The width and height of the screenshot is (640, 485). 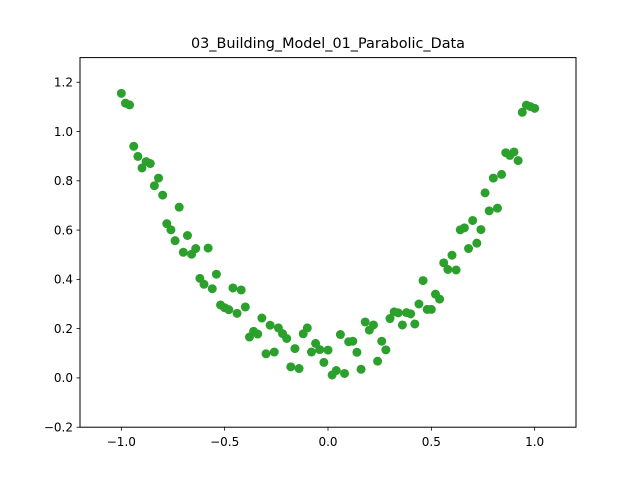 What do you see at coordinates (63, 181) in the screenshot?
I see `y-tick-label: 0.8` at bounding box center [63, 181].